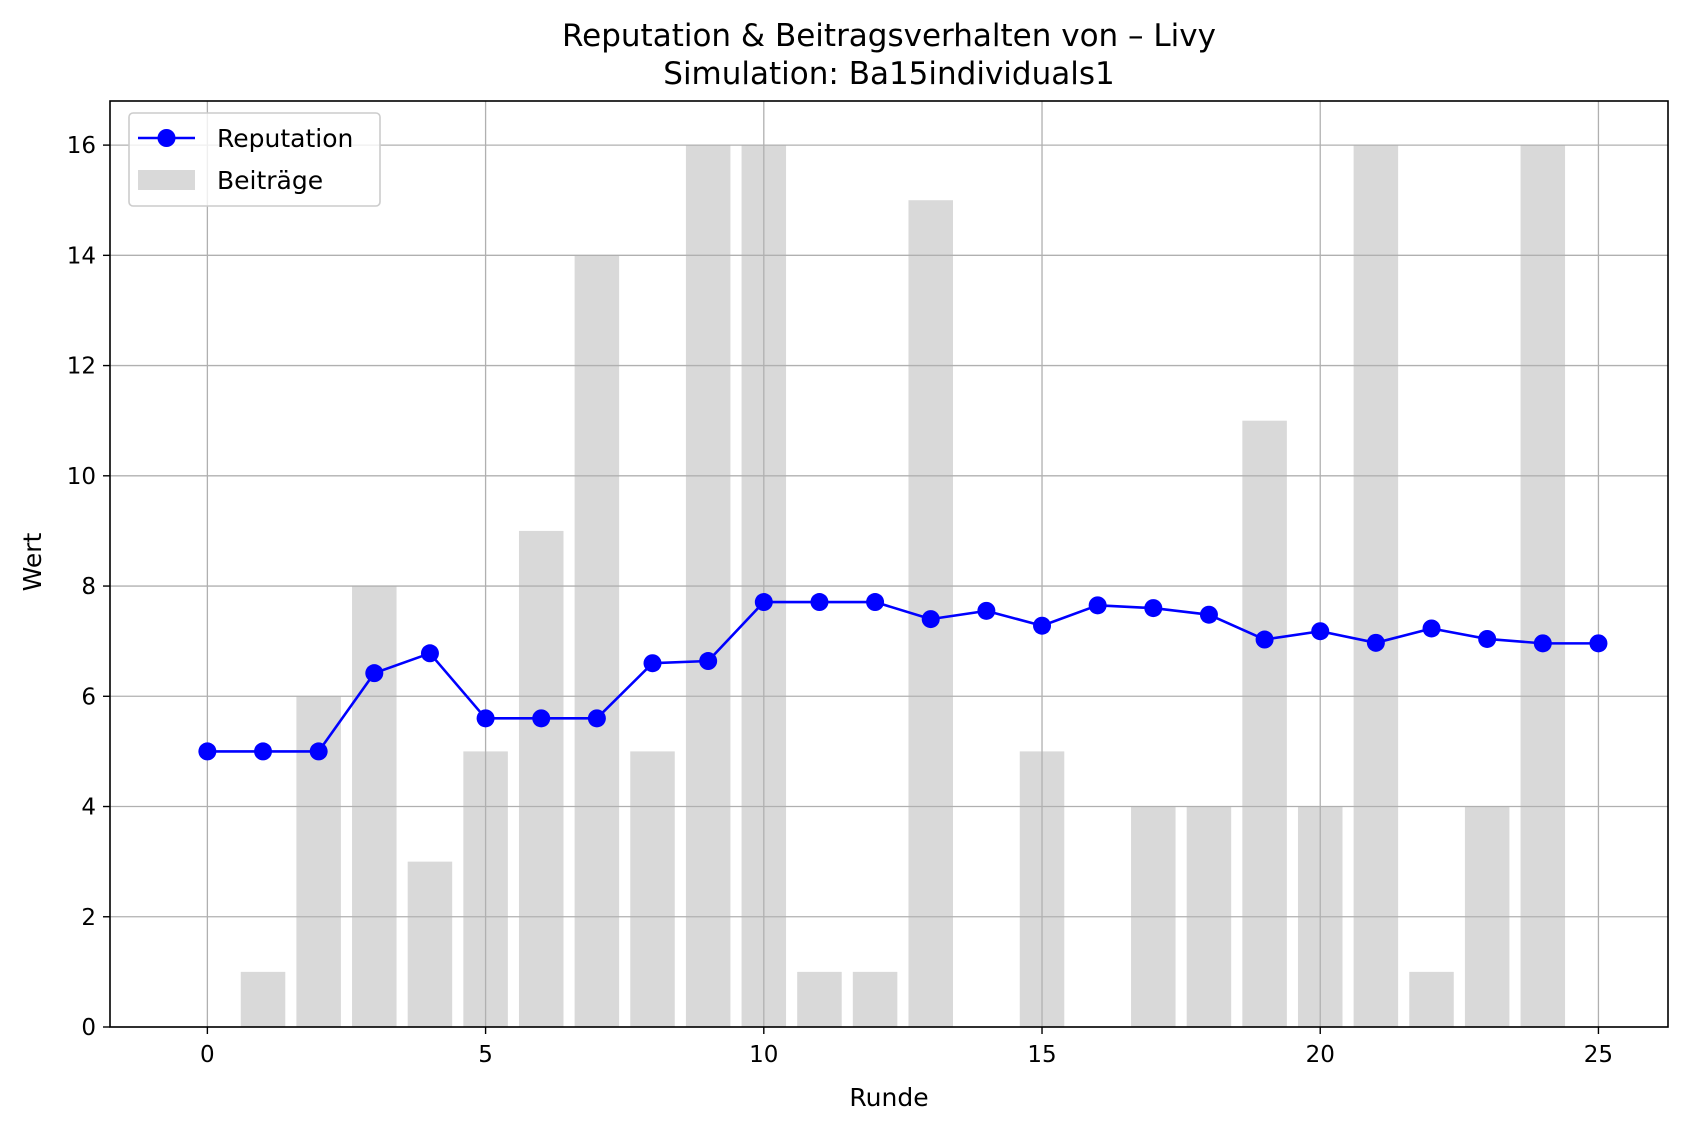 The width and height of the screenshot is (1683, 1131). I want to click on y-tick-label: 2, so click(88, 918).